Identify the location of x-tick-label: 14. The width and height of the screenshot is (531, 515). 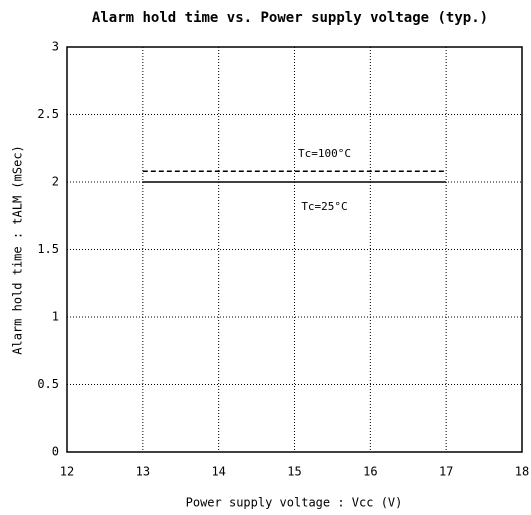
(218, 472).